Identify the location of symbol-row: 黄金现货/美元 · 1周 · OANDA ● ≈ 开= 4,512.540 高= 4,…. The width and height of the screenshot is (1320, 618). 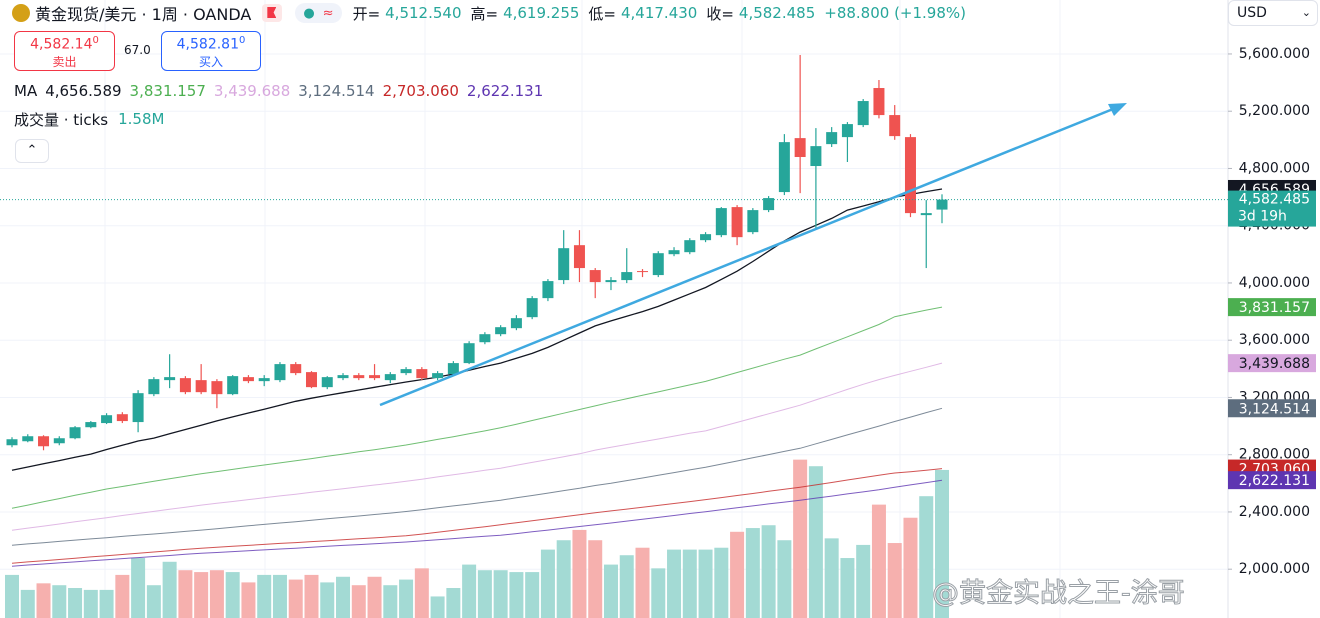
(489, 13).